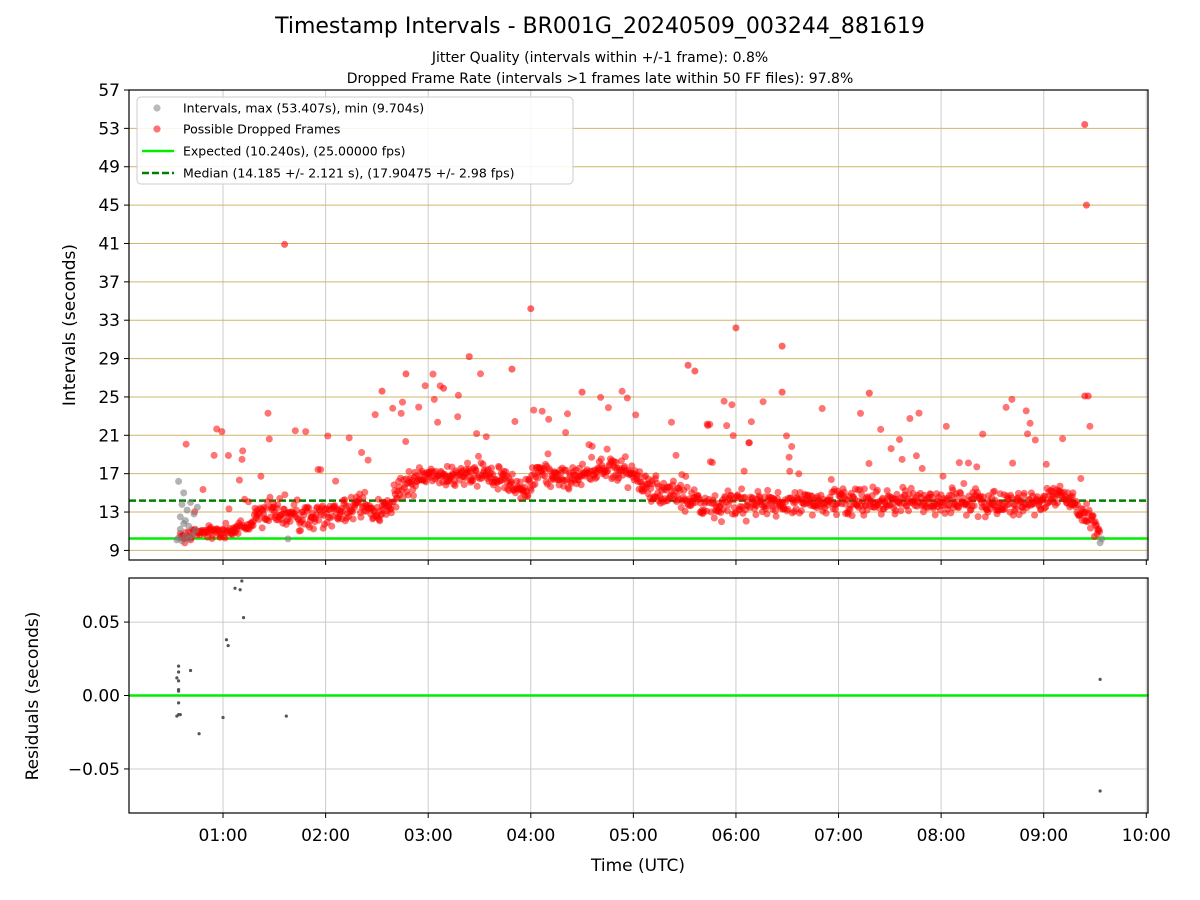 Image resolution: width=1200 pixels, height=900 pixels. What do you see at coordinates (428, 836) in the screenshot?
I see `bottom-xtick-label: 03:00` at bounding box center [428, 836].